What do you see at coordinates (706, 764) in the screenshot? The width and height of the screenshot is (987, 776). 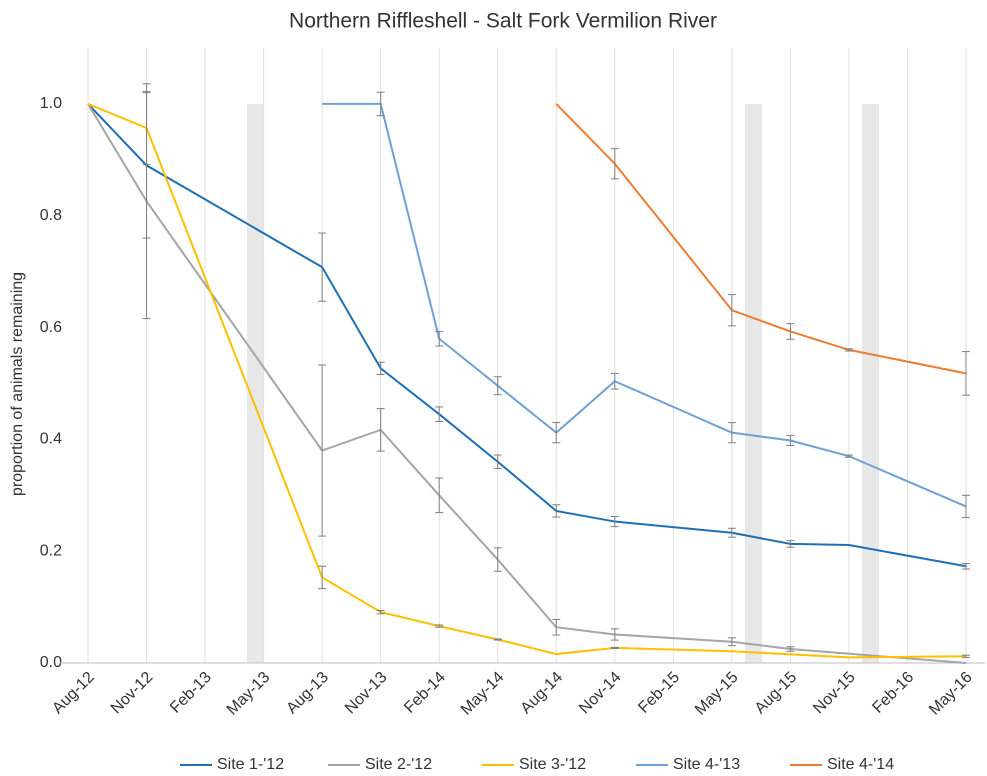 I see `legend-label: Site 4-'13` at bounding box center [706, 764].